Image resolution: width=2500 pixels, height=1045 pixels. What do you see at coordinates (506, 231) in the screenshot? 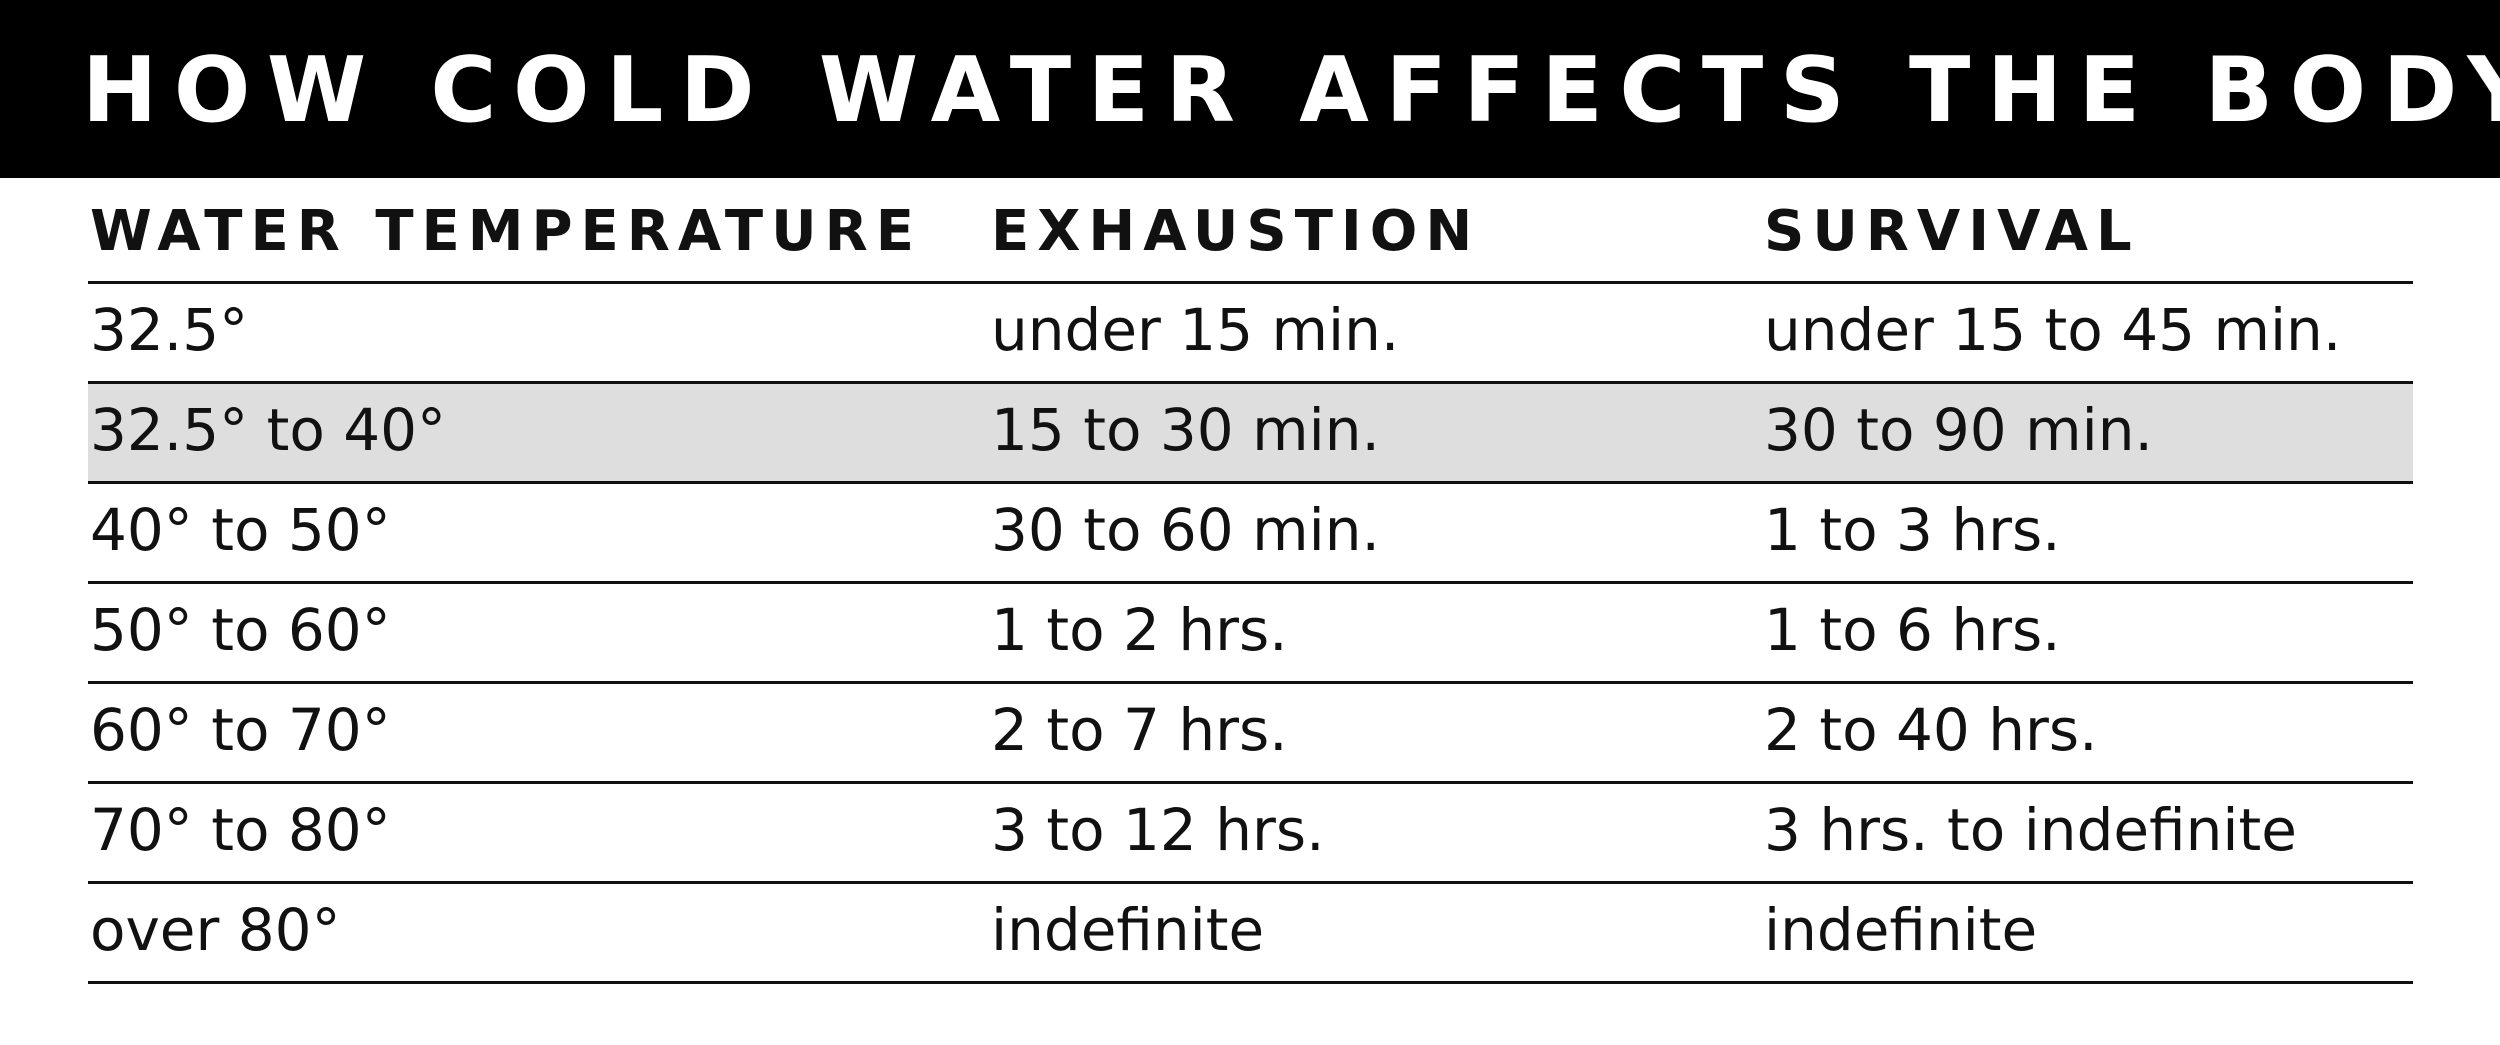
I see `header-water-temperature: WATER TEMPERATURE` at bounding box center [506, 231].